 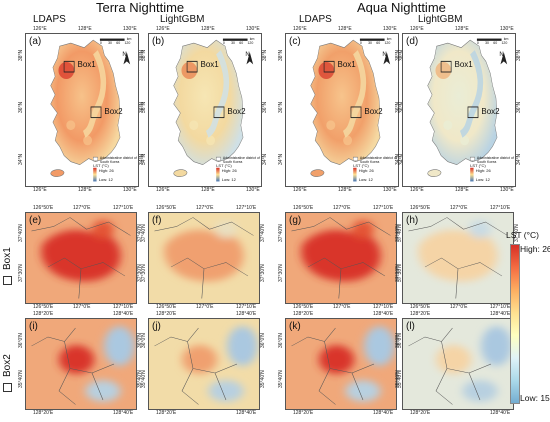 What do you see at coordinates (373, 111) in the screenshot?
I see `box2-label: Box2` at bounding box center [373, 111].